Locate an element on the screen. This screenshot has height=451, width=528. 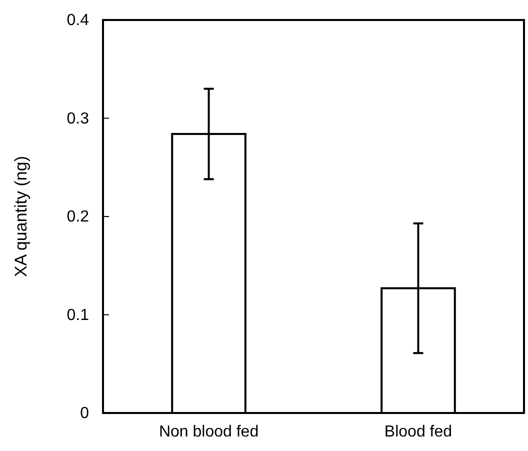
x-tick-label: Non blood fed is located at coordinates (208, 431).